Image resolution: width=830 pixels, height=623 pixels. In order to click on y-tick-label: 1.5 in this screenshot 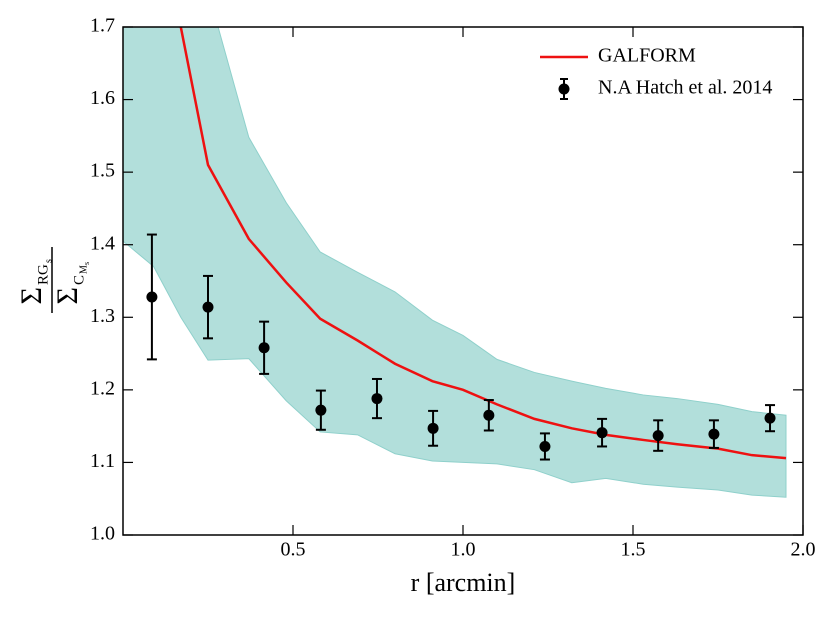, I will do `click(102, 171)`.